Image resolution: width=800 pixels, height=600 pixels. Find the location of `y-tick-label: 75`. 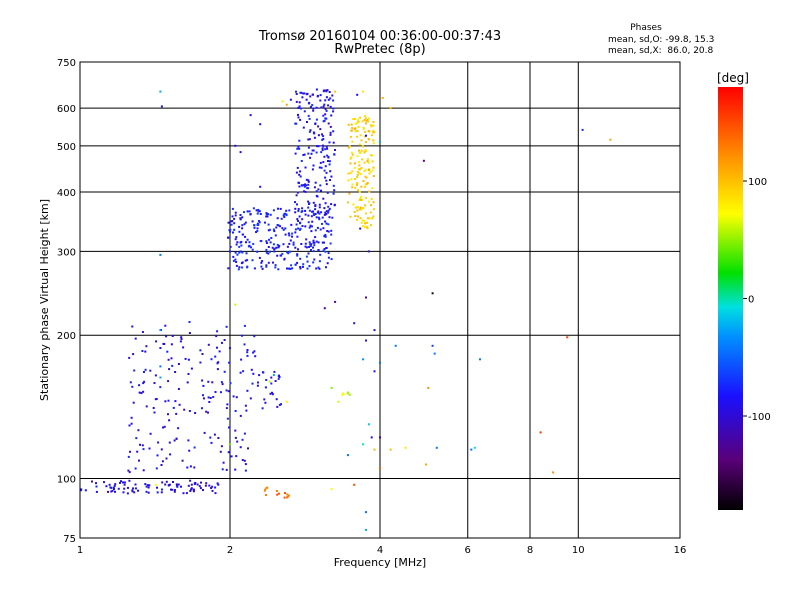

y-tick-label: 75 is located at coordinates (69, 539).